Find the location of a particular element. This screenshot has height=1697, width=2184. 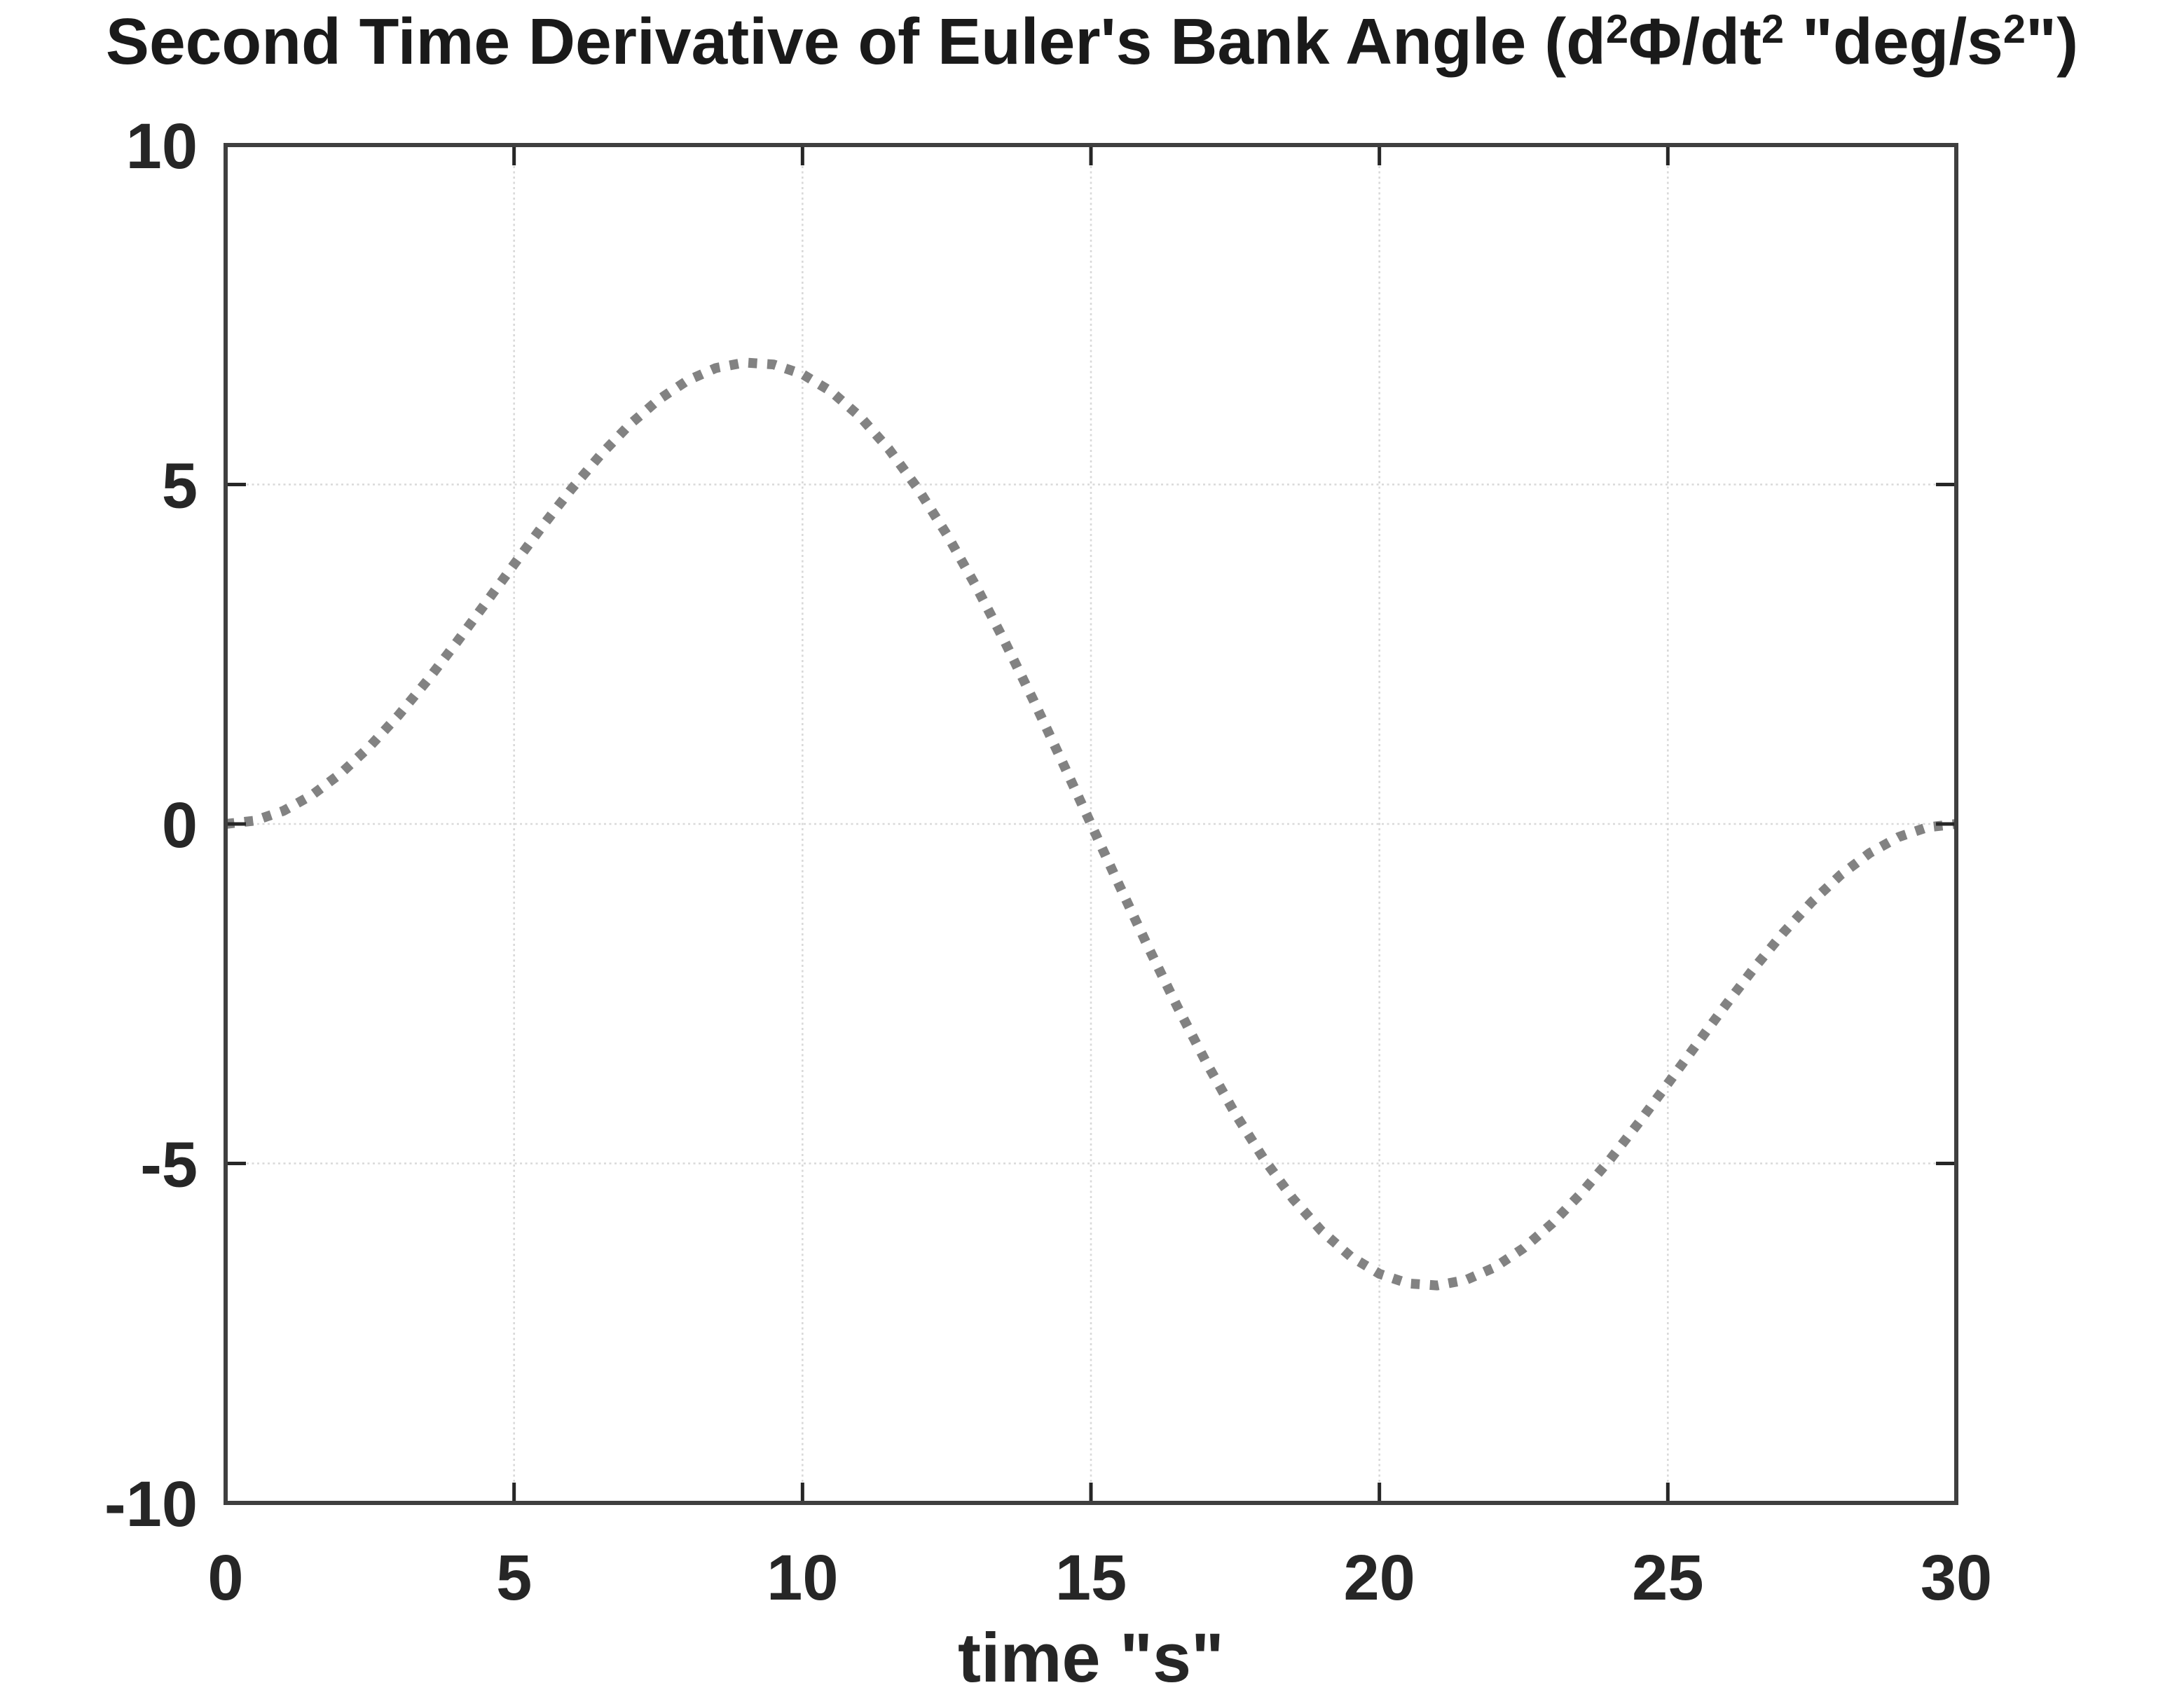

x-tick-label: 25 is located at coordinates (1667, 1578).